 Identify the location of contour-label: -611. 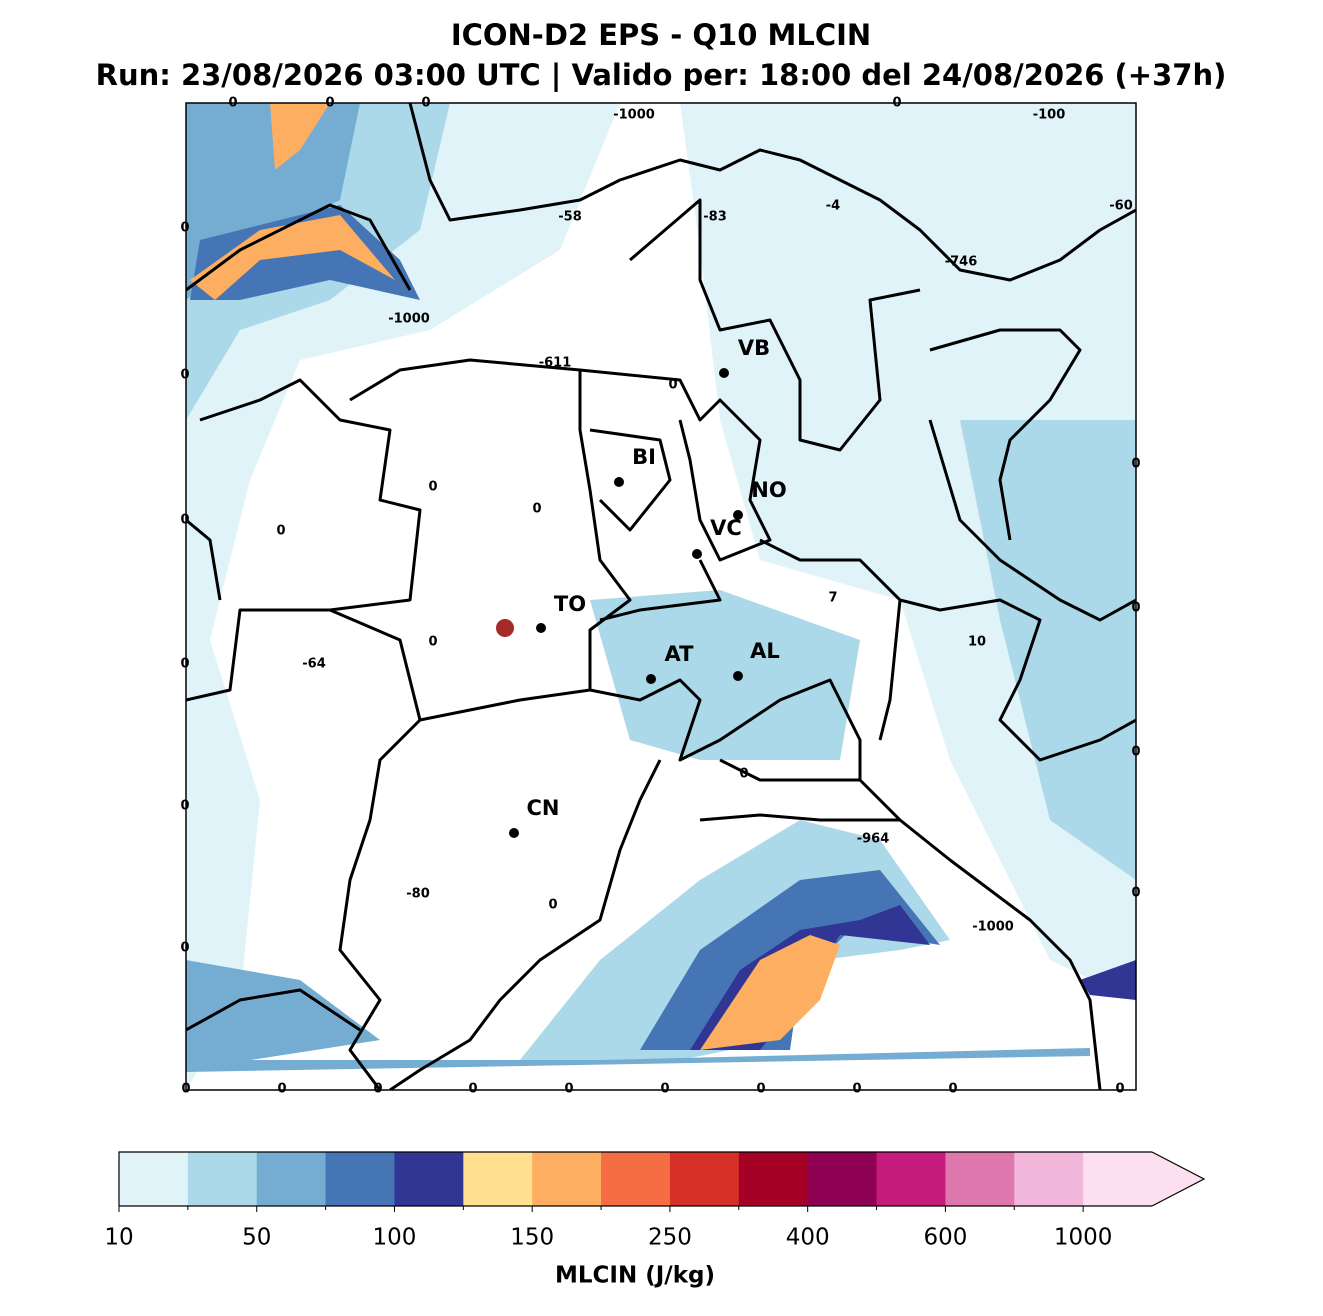
(555, 363).